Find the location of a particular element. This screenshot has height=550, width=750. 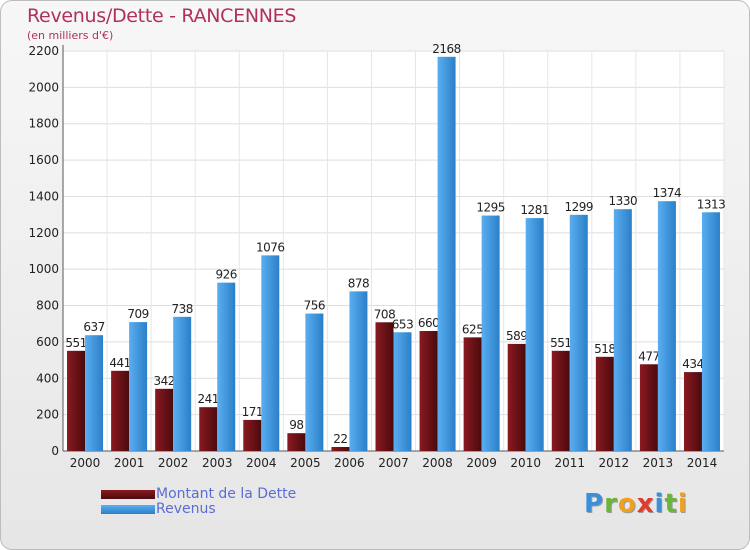

logo-letter: r is located at coordinates (611, 504).